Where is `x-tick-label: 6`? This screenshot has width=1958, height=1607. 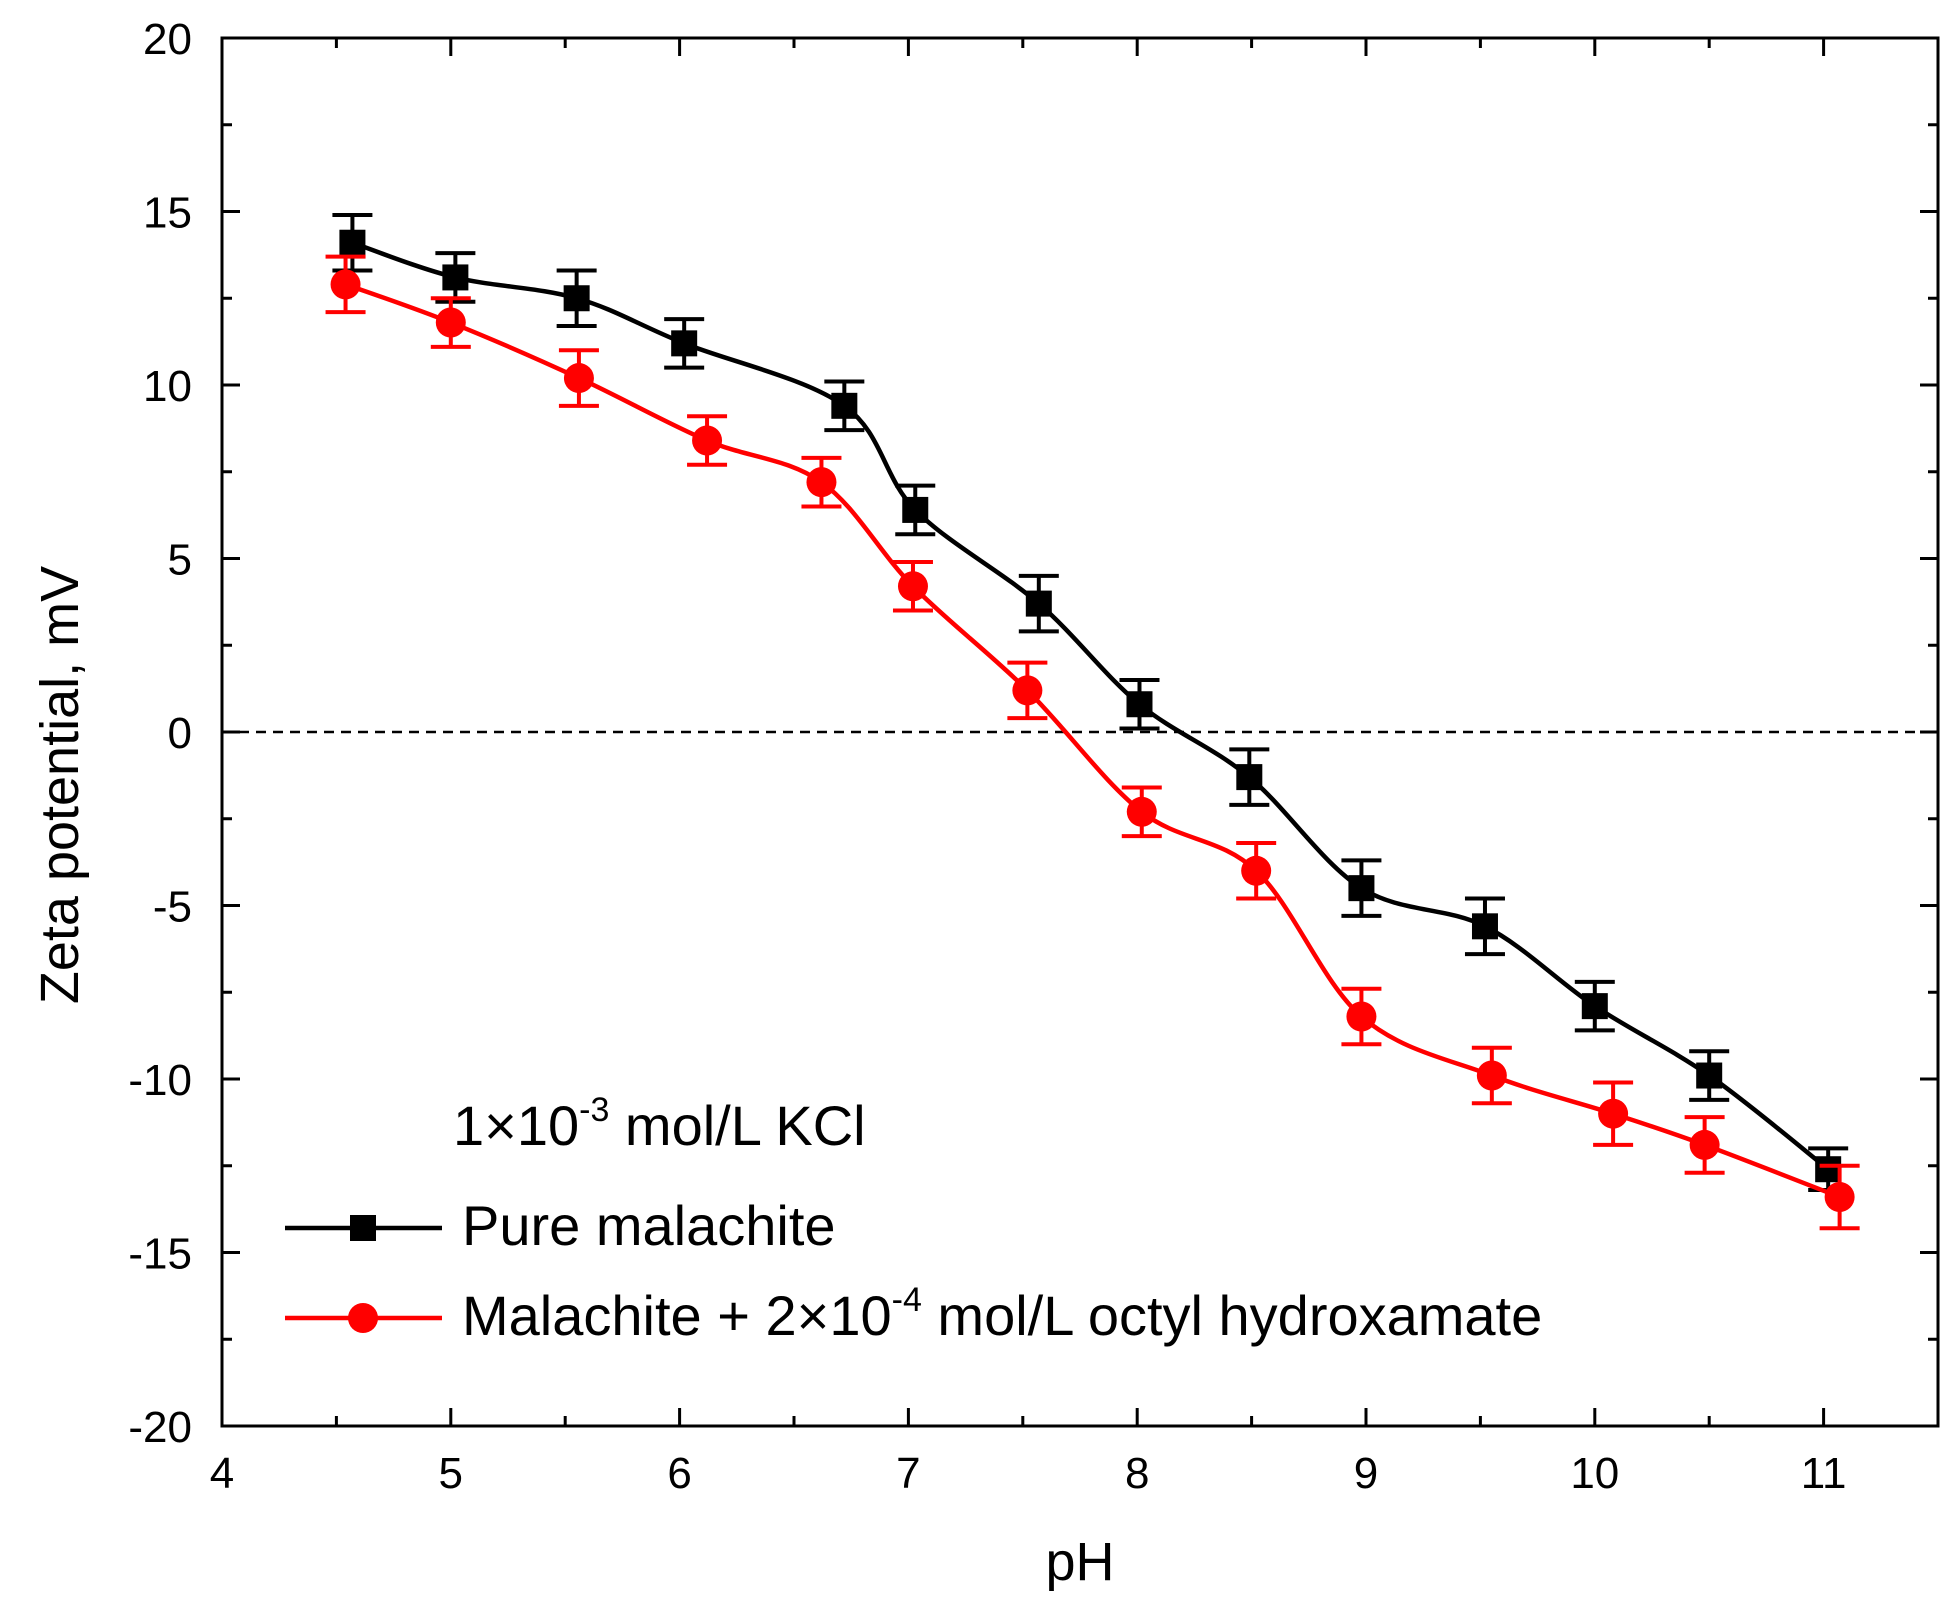 x-tick-label: 6 is located at coordinates (679, 1473).